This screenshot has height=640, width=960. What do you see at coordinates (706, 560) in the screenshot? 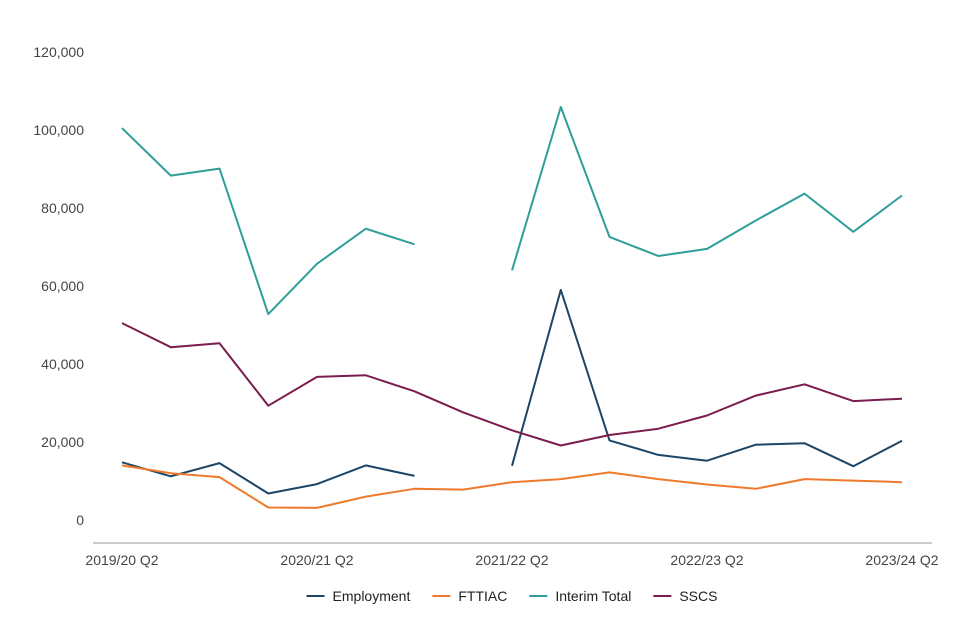
I see `x-tick-label: 2022/23 Q2` at bounding box center [706, 560].